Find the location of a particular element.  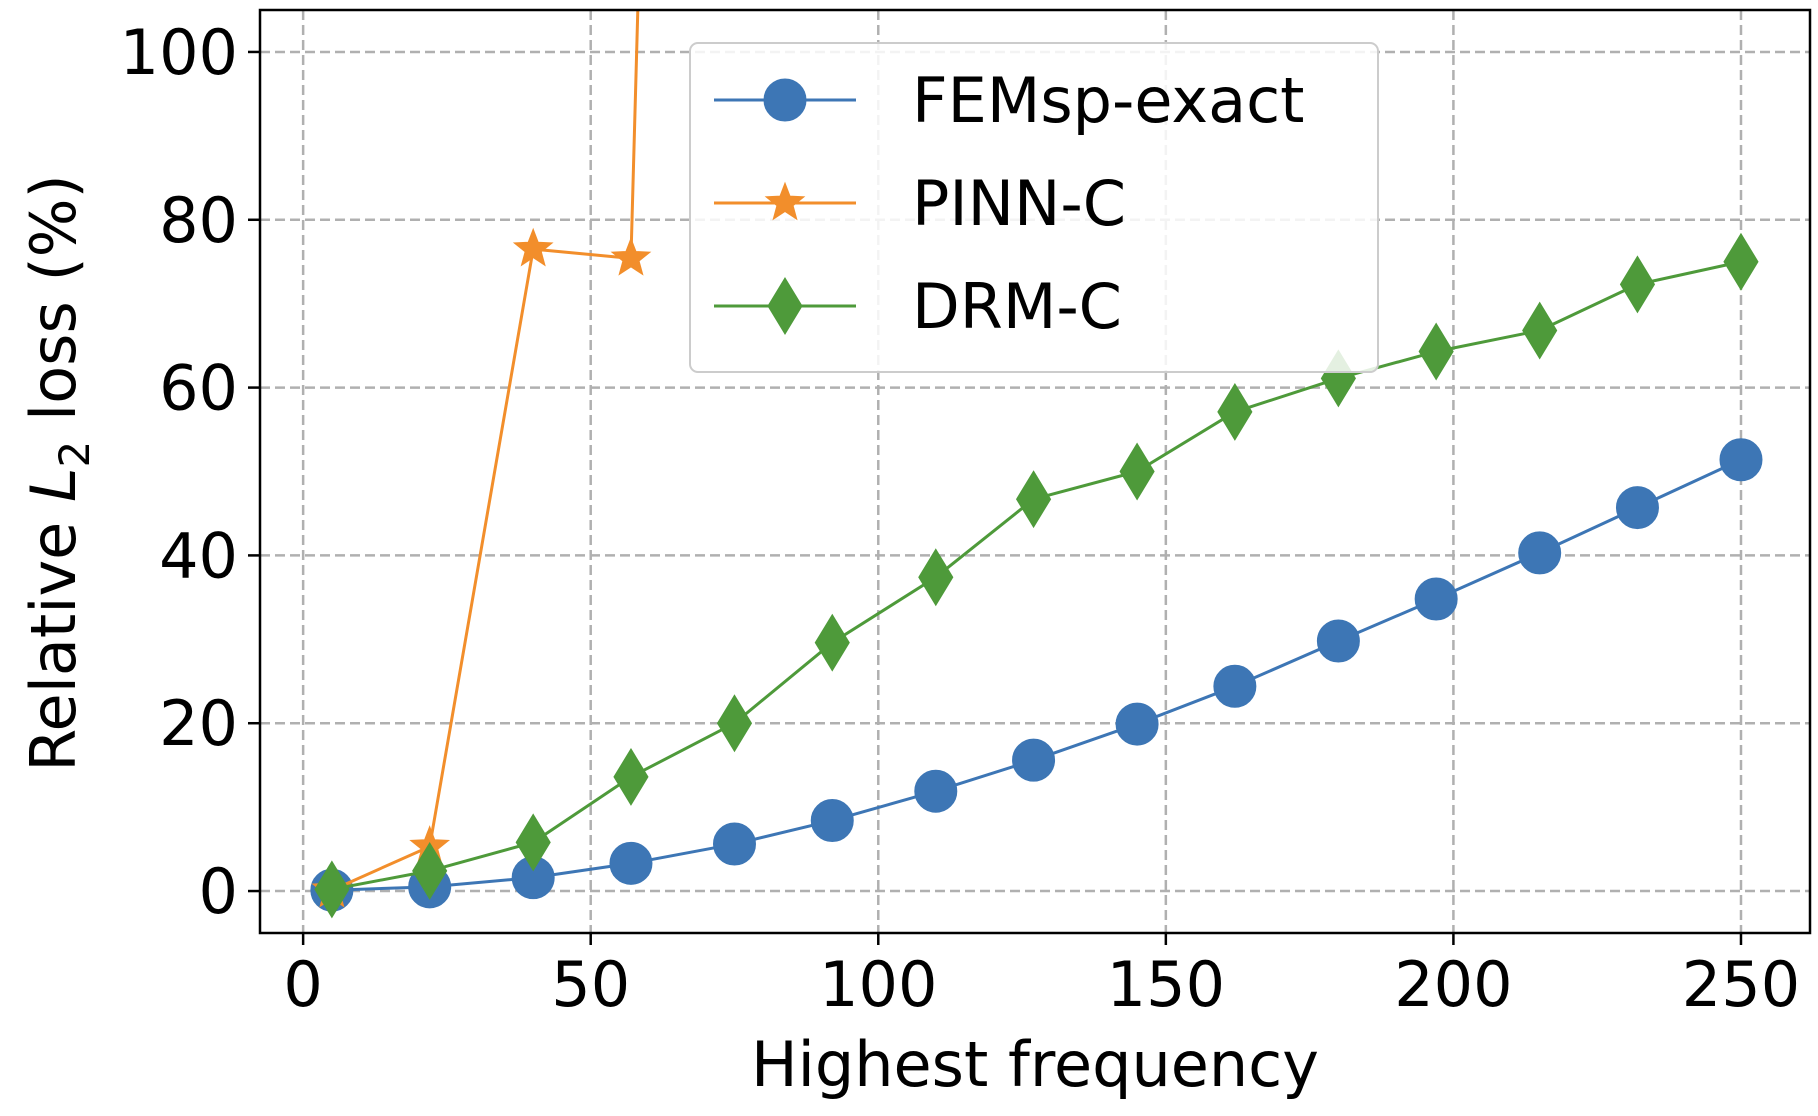

y-axis-title: Relative L2 loss (%) is located at coordinates (58, 473).